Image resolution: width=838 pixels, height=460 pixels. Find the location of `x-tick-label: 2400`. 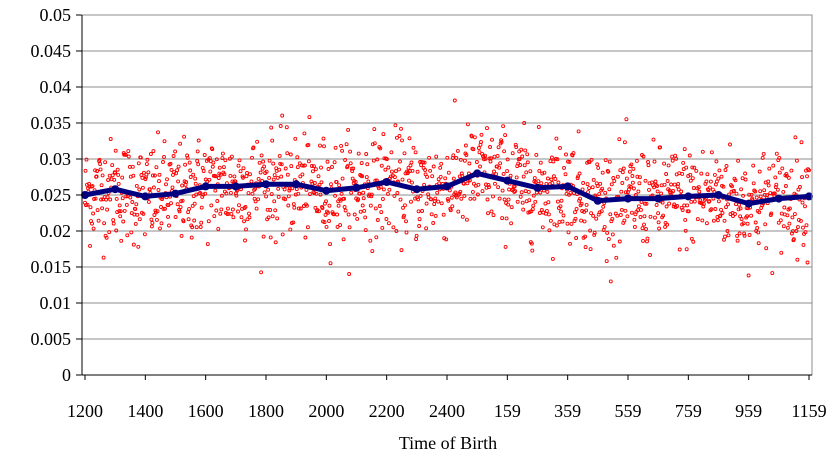

x-tick-label: 2400 is located at coordinates (447, 411).